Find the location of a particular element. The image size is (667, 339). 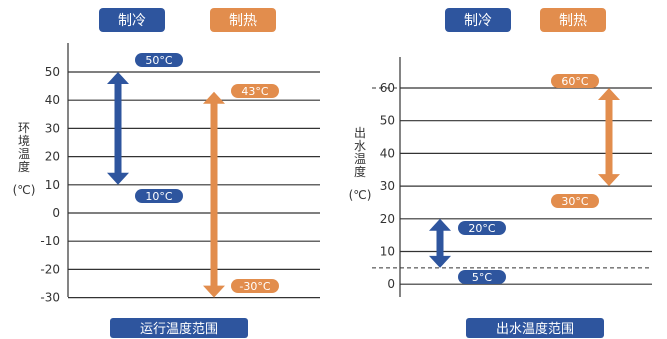

value-label-heating-min: -30°C is located at coordinates (254, 286).